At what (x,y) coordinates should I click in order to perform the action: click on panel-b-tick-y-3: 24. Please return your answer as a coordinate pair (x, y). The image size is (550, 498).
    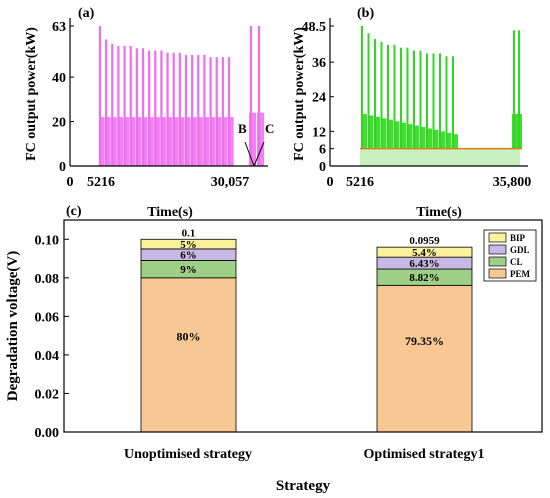
    Looking at the image, I should click on (319, 98).